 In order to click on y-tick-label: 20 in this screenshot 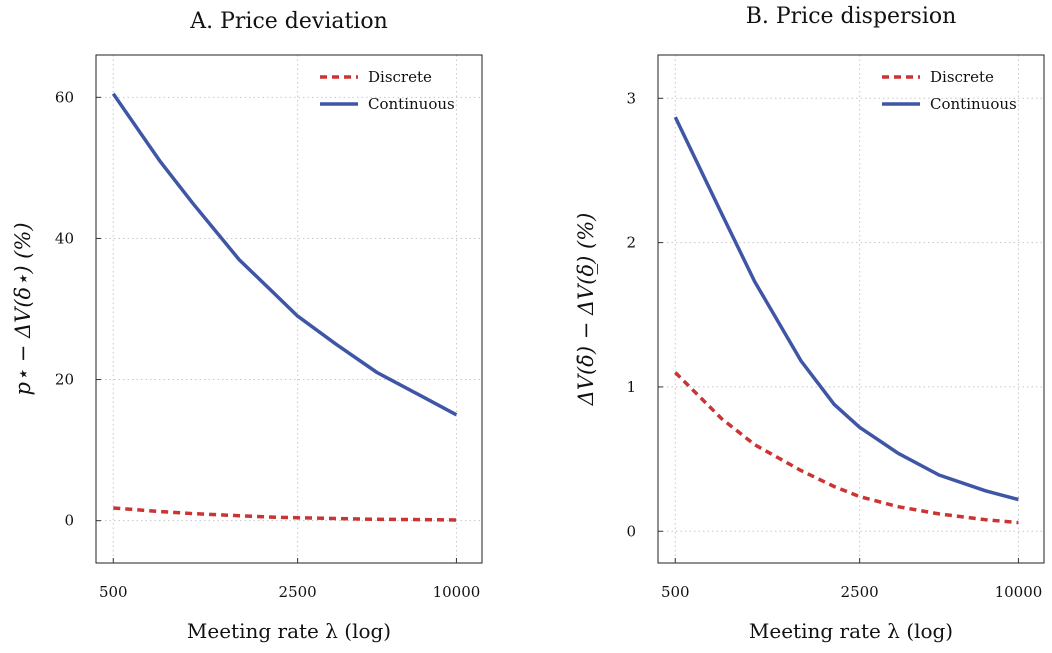, I will do `click(64, 380)`.